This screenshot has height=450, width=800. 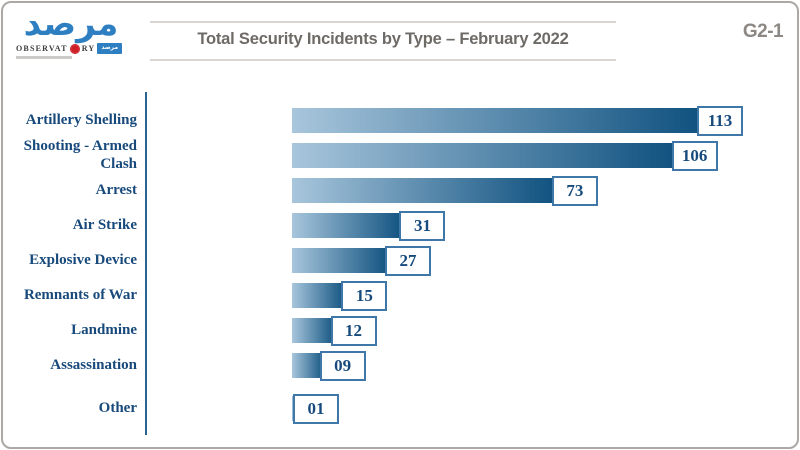 I want to click on title-rule-bottom, so click(x=383, y=60).